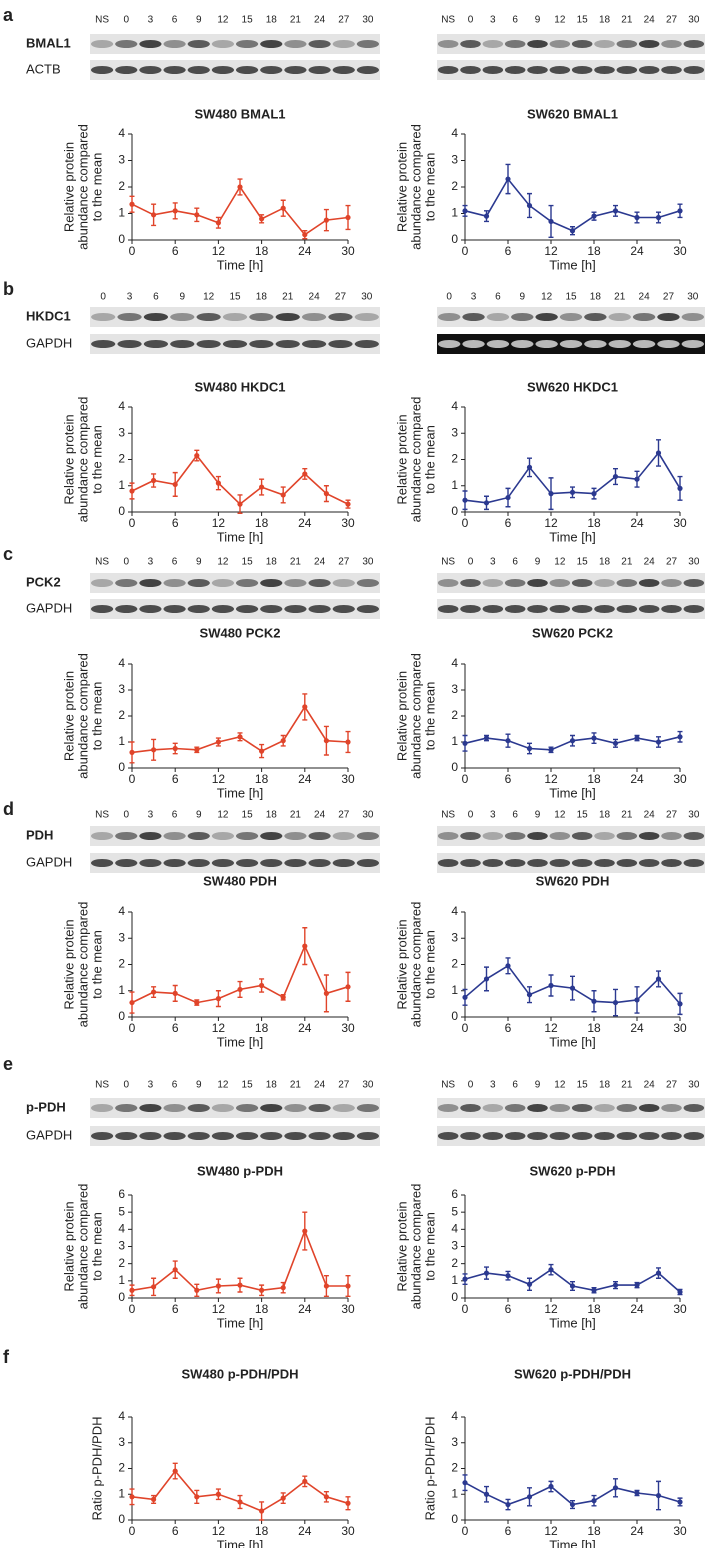 This screenshot has height=1548, width=708. I want to click on y-axis-label: to the mean, so click(96, 1246).